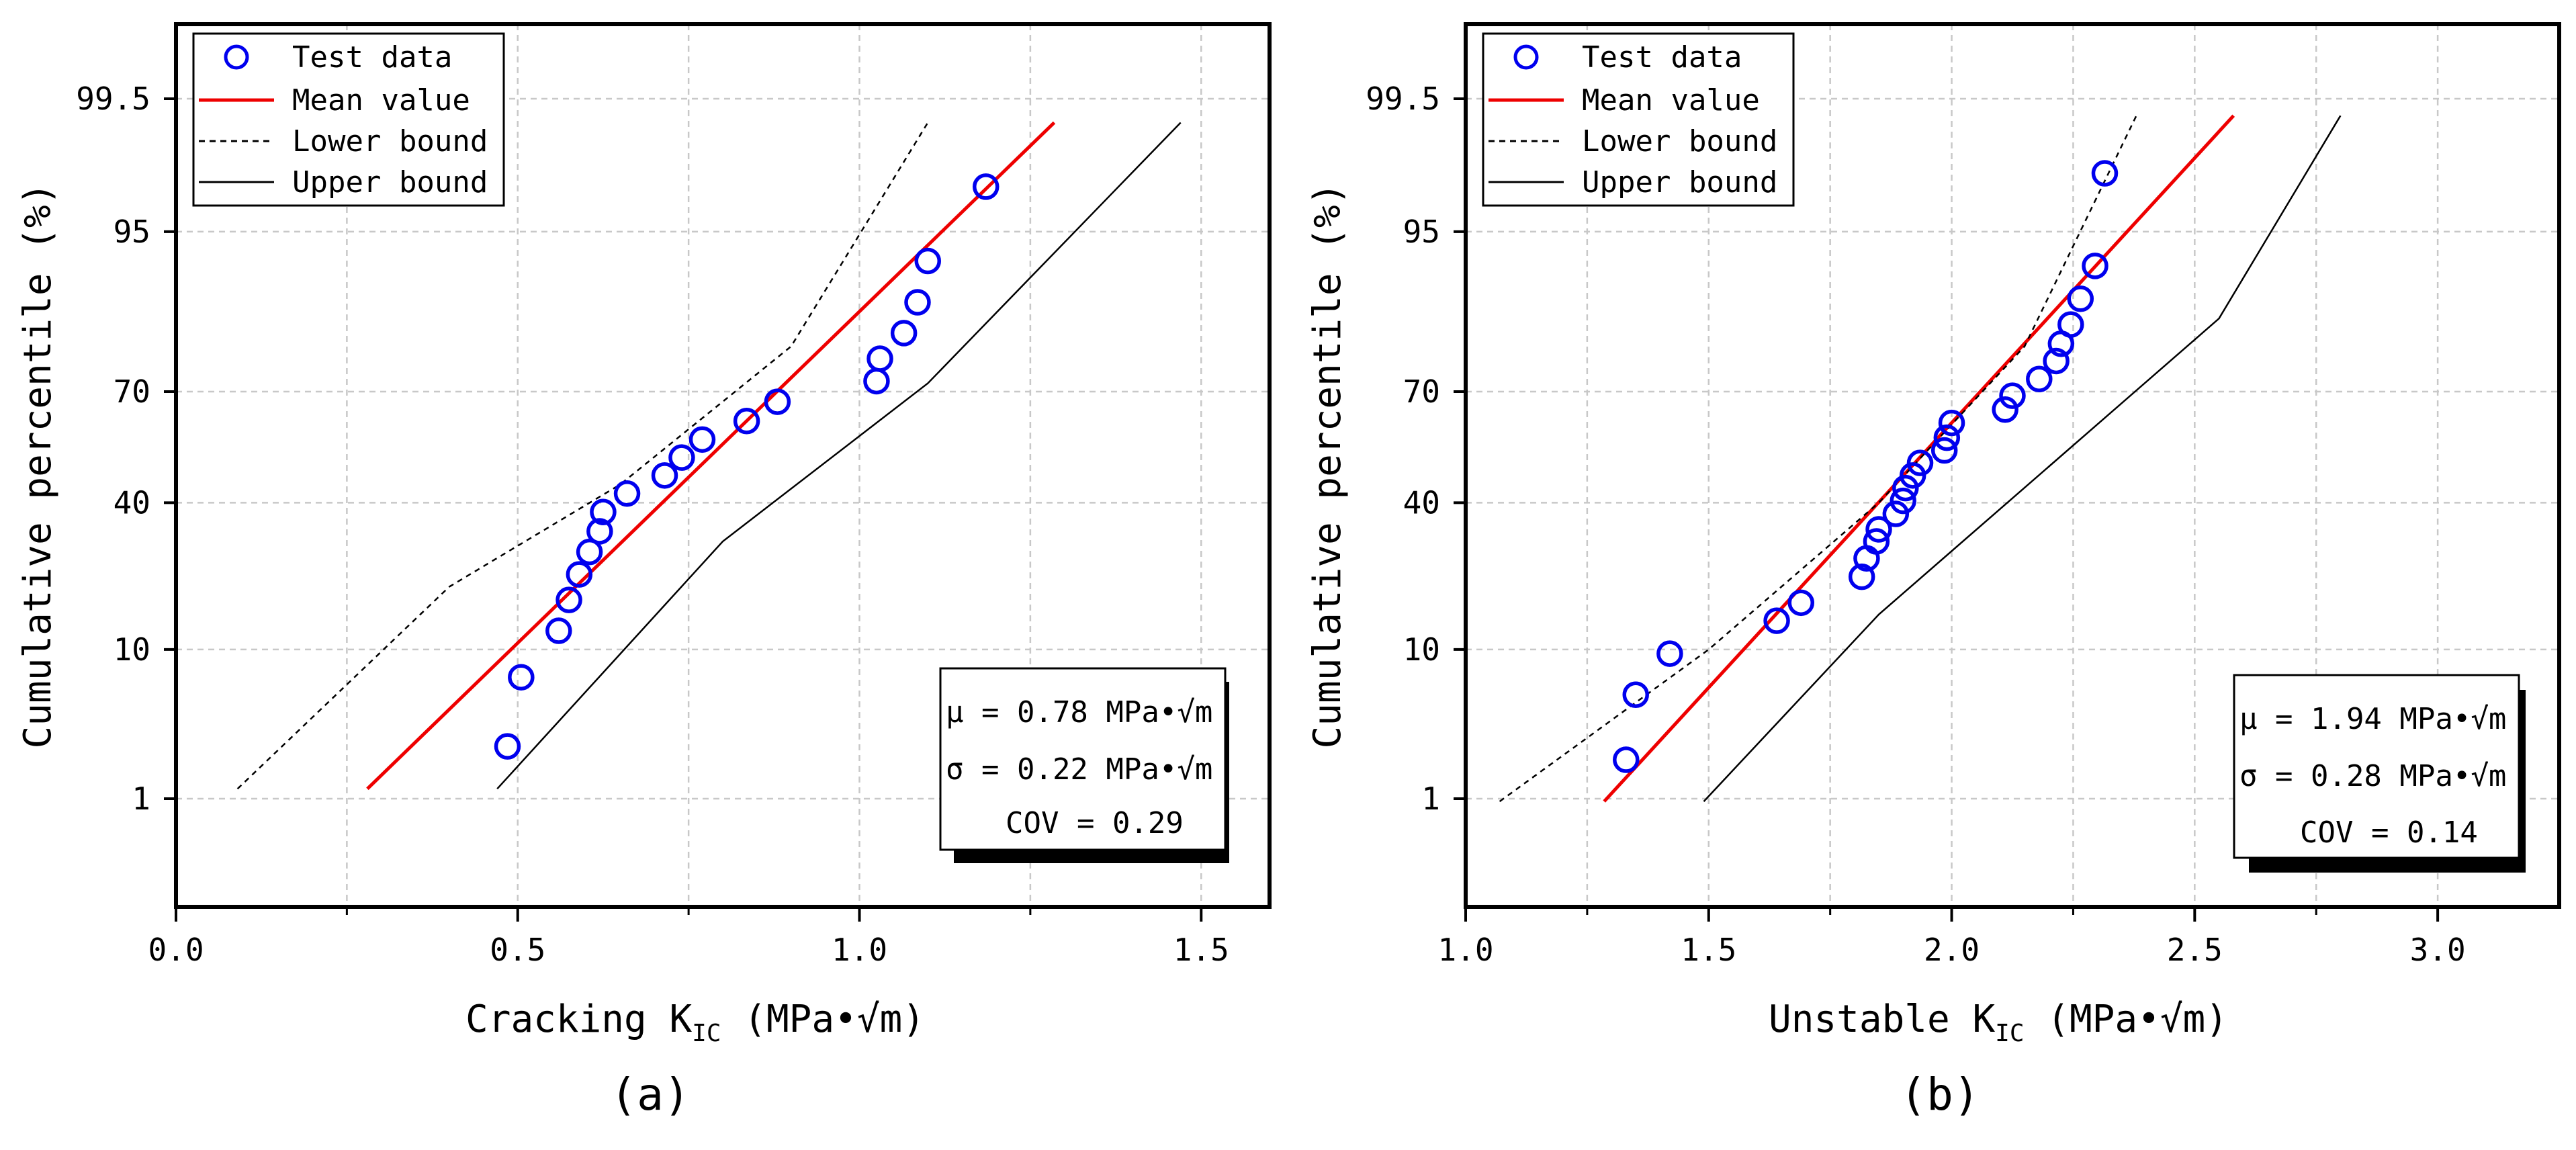 This screenshot has width=2576, height=1150. Describe the element at coordinates (2373, 719) in the screenshot. I see `stats-mu: μ = 1.94 MPa•√m` at that location.